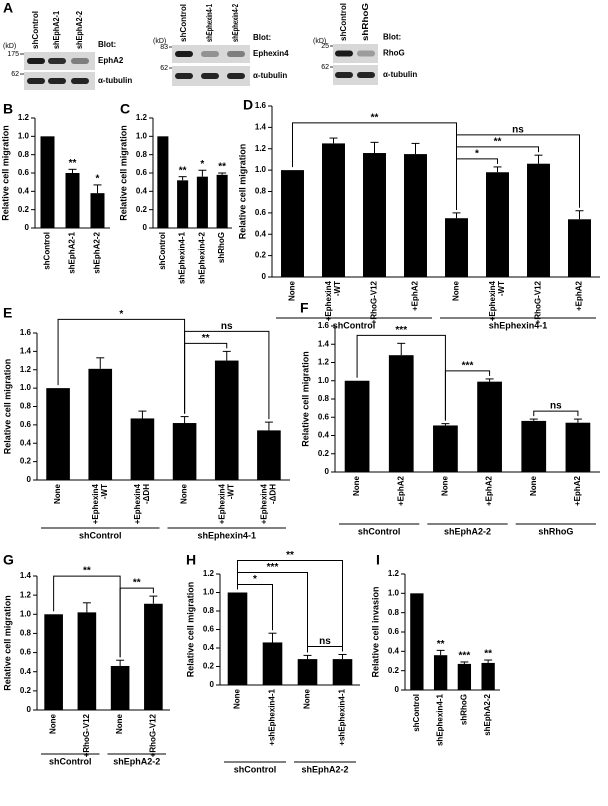 Image resolution: width=608 pixels, height=806 pixels. Describe the element at coordinates (342, 716) in the screenshot. I see `x-tick-label: +shEphexin4-1` at that location.